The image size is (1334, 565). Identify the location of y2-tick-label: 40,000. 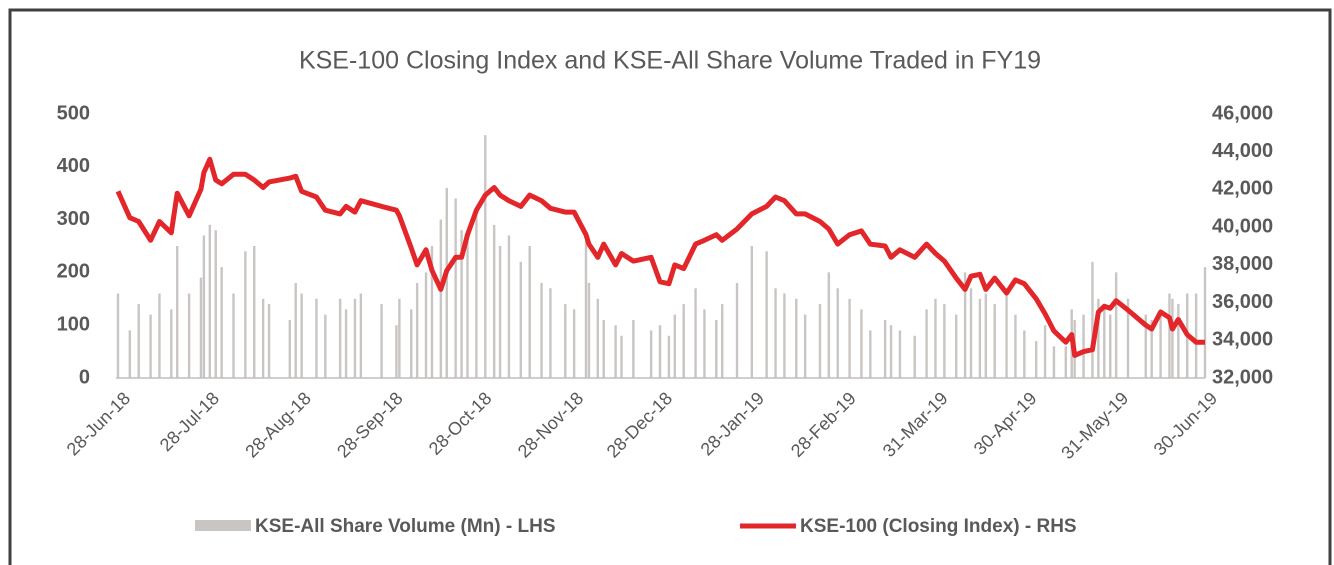
(1242, 226).